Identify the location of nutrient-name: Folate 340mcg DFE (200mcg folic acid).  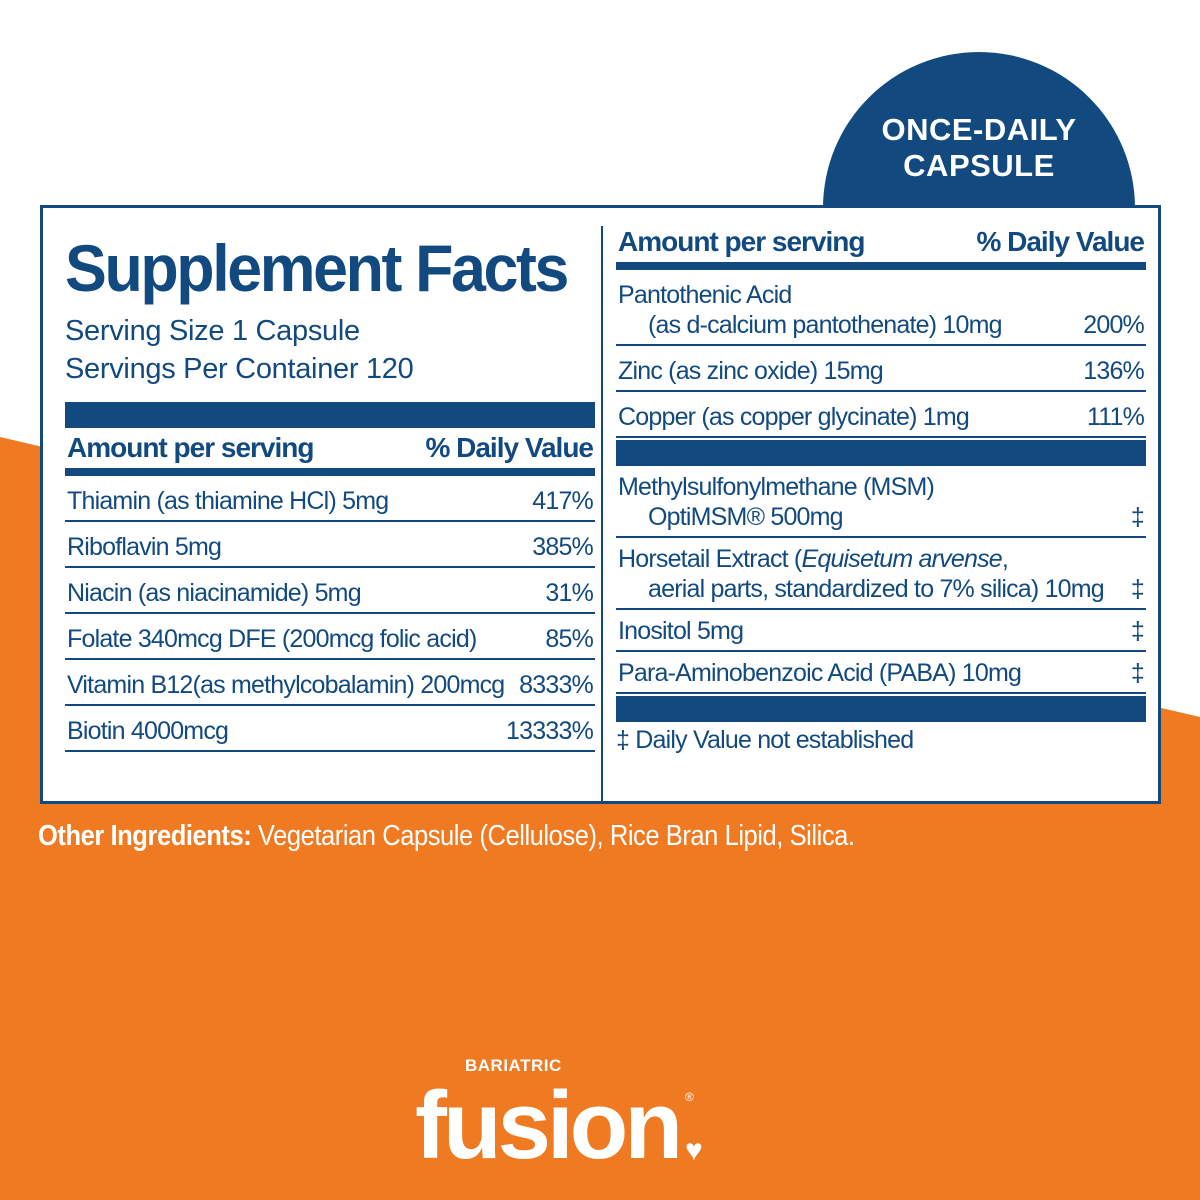
(306, 639).